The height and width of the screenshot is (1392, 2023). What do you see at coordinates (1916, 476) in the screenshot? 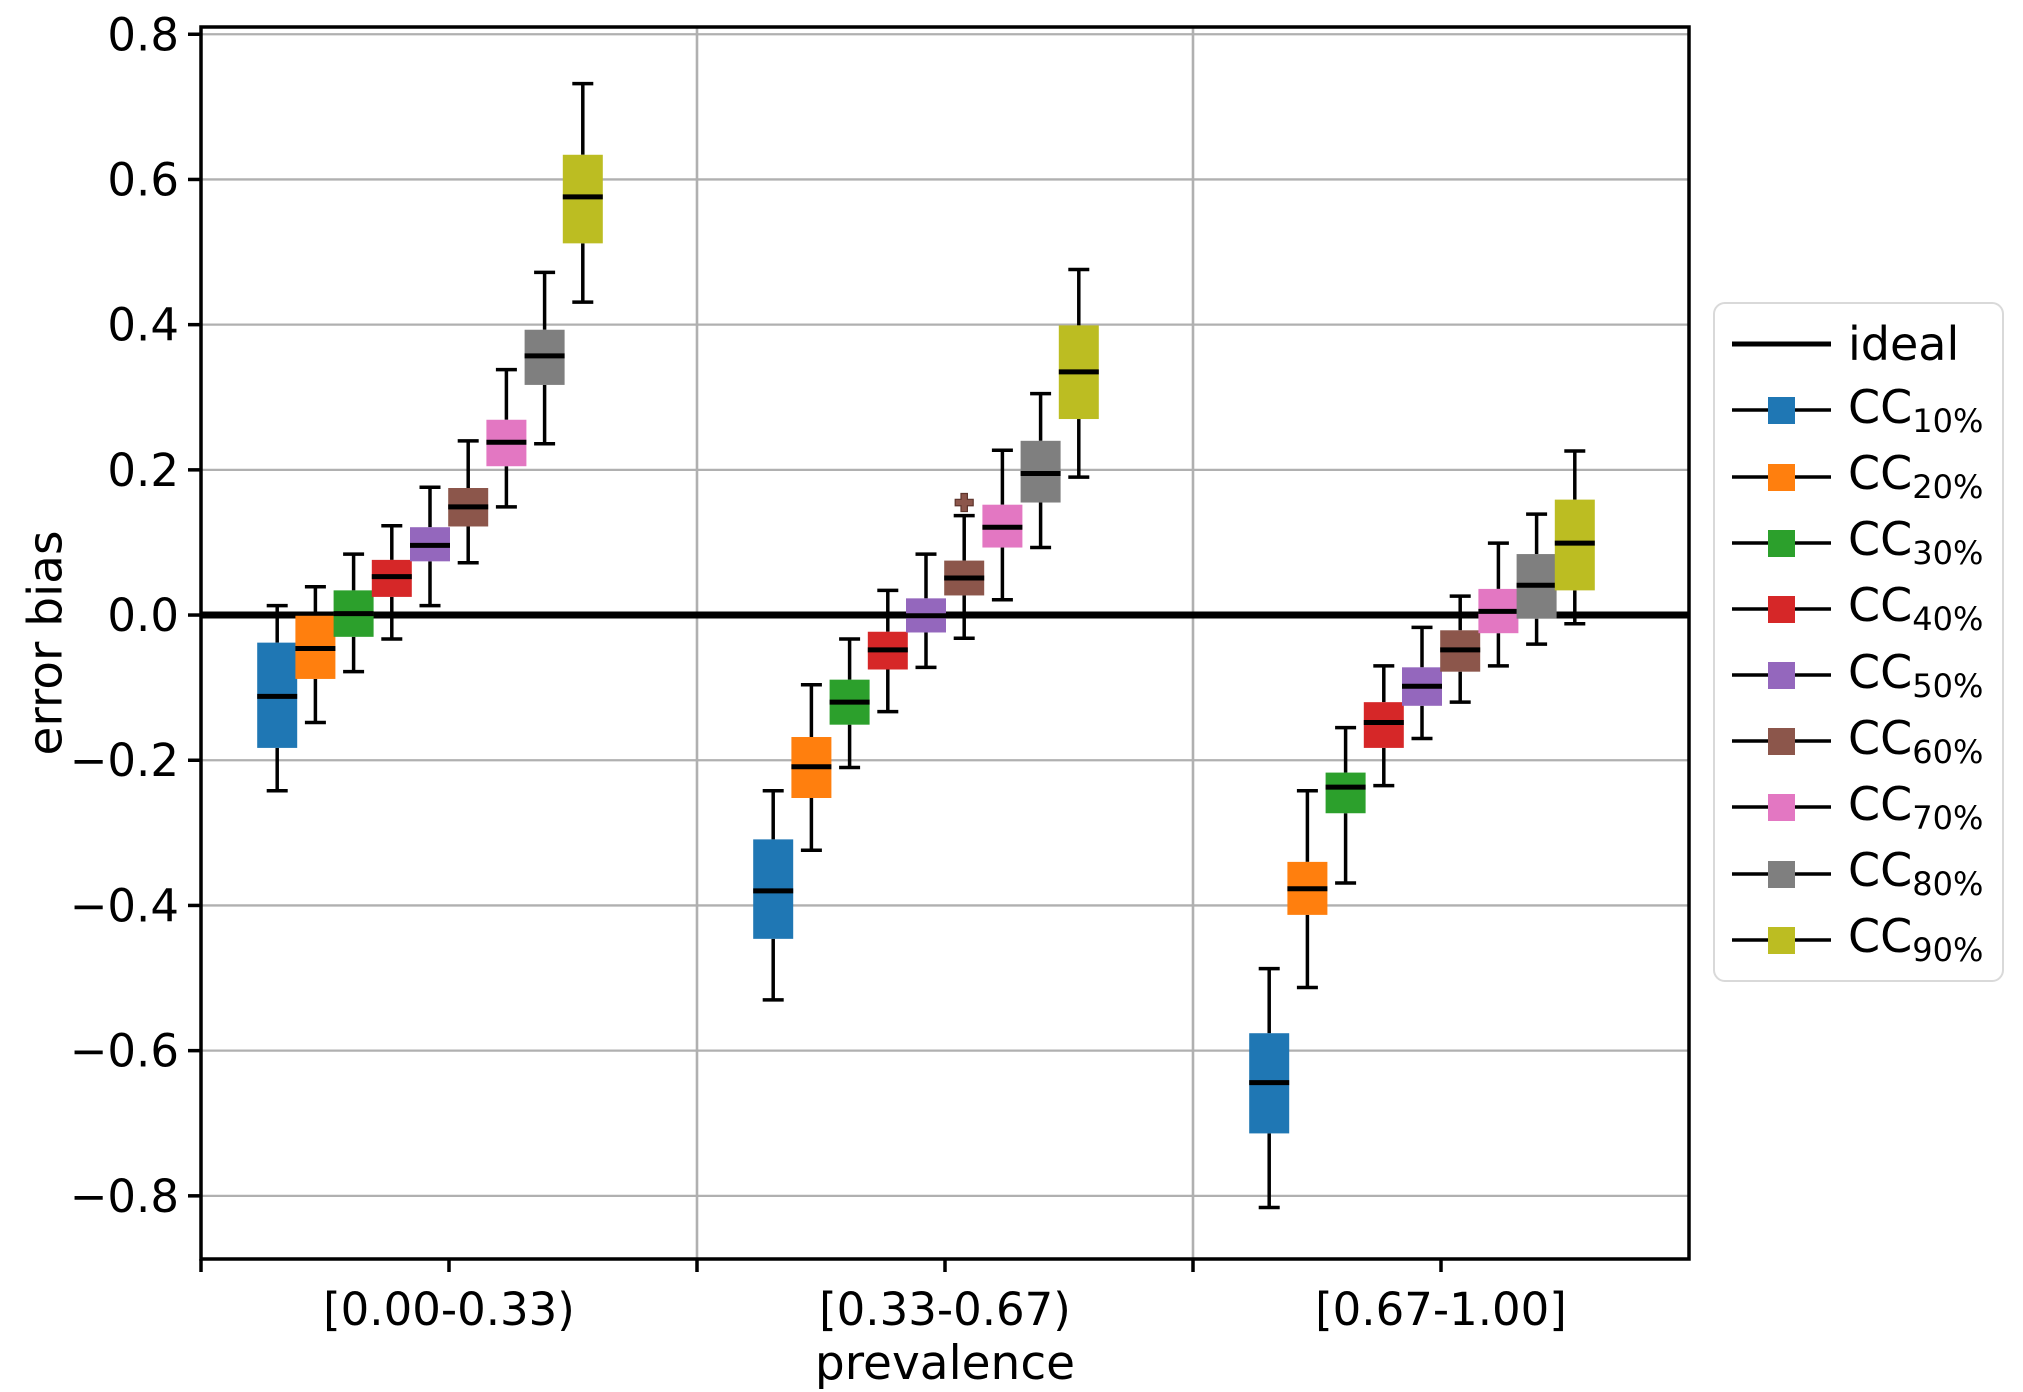
I see `legend-label-cc20: CC20%` at bounding box center [1916, 476].